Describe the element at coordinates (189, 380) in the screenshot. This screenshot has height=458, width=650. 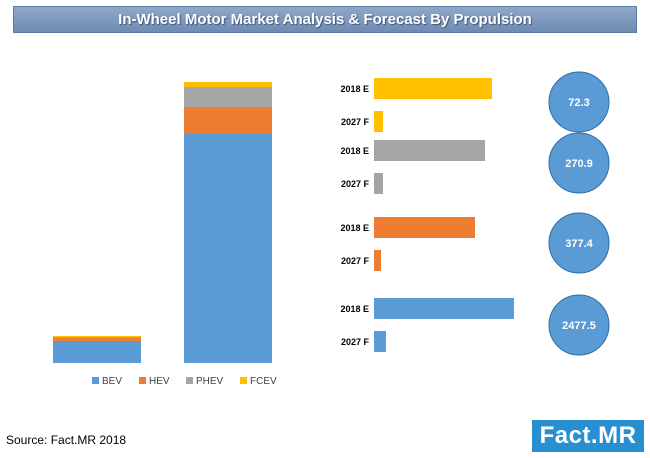
I see `legend-swatch-phev` at that location.